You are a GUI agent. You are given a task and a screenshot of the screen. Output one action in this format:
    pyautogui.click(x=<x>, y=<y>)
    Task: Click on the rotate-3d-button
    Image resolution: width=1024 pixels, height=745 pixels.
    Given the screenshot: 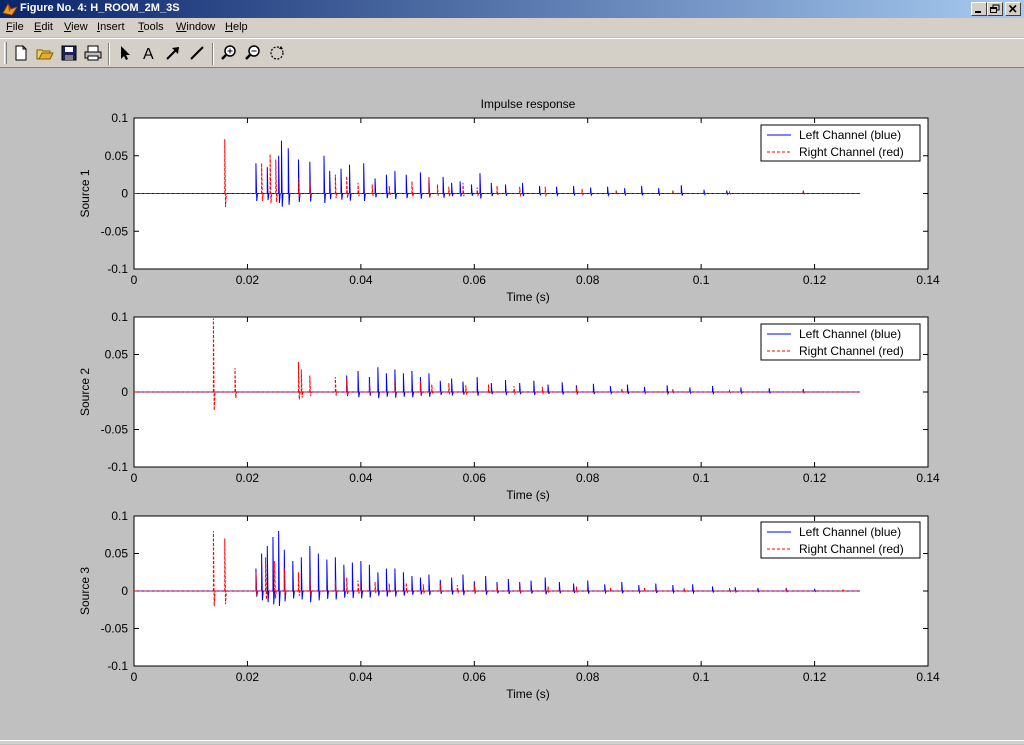 What is the action you would take?
    pyautogui.click(x=277, y=53)
    